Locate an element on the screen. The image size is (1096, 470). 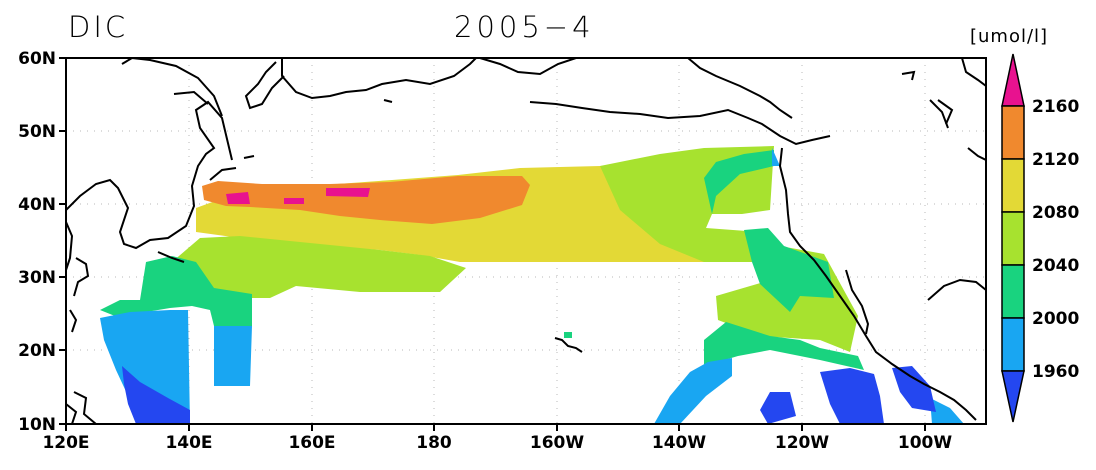
colorbar-label-2000: 2000 is located at coordinates (1055, 319).